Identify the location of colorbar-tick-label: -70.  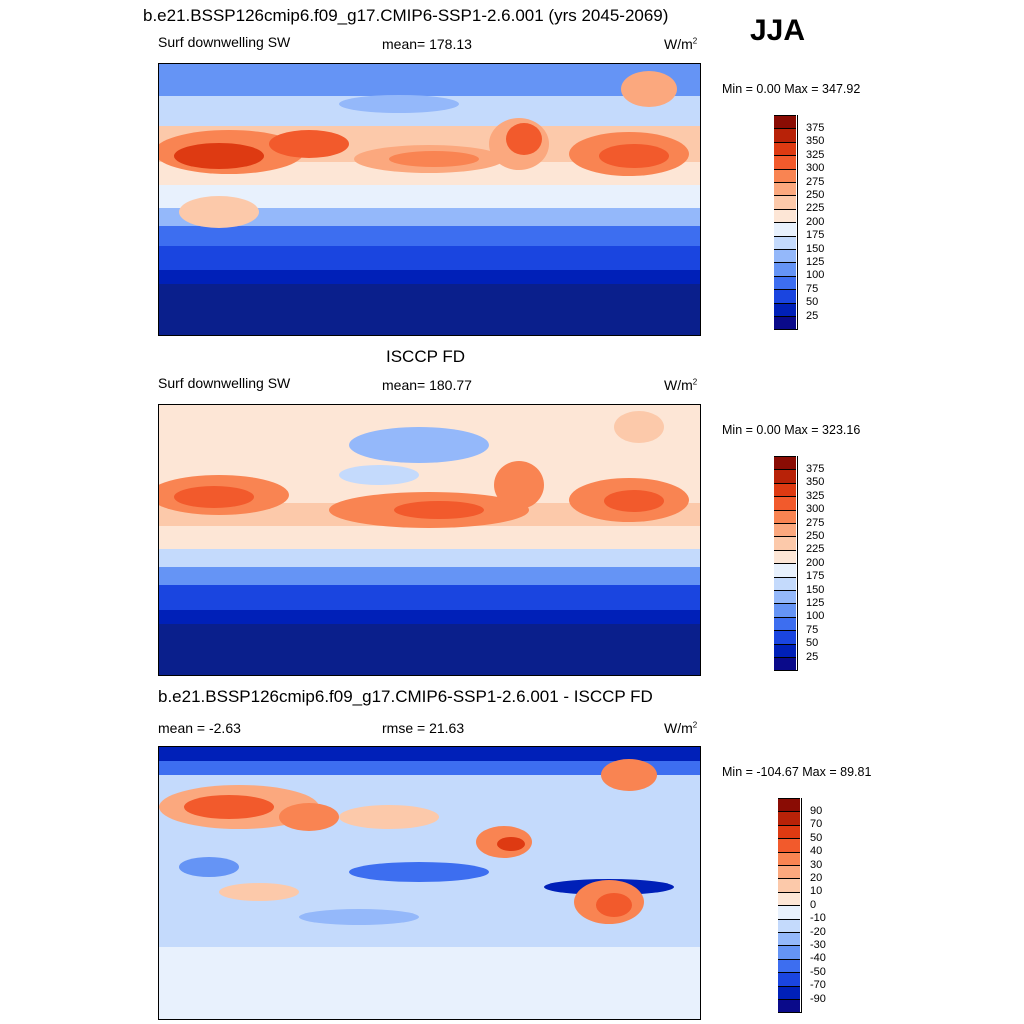
(818, 985).